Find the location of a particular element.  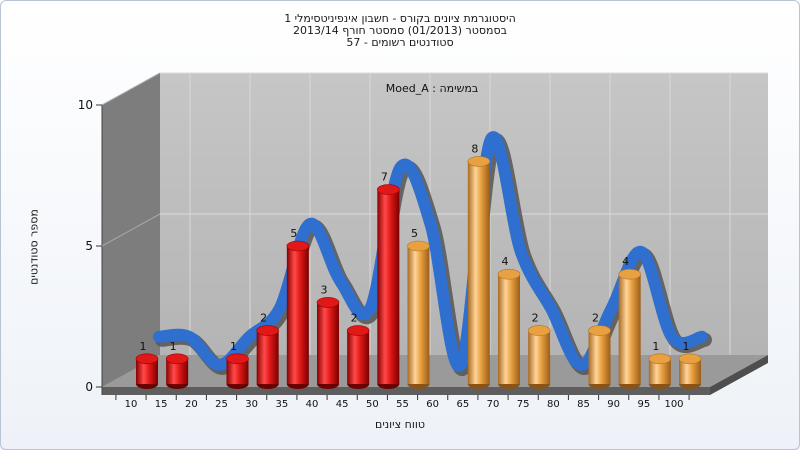

x-tick-label: 55 is located at coordinates (402, 404).